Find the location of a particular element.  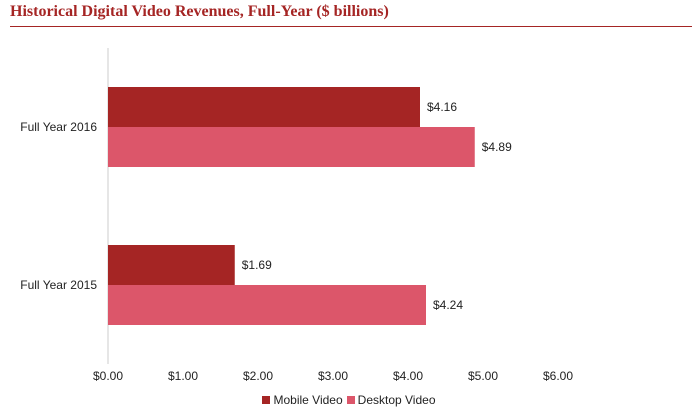

data-label: $4.89 is located at coordinates (497, 147).